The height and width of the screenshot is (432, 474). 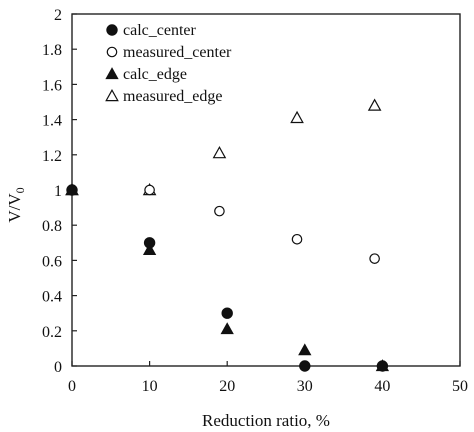 I want to click on x-tick-label: 0, so click(x=72, y=386).